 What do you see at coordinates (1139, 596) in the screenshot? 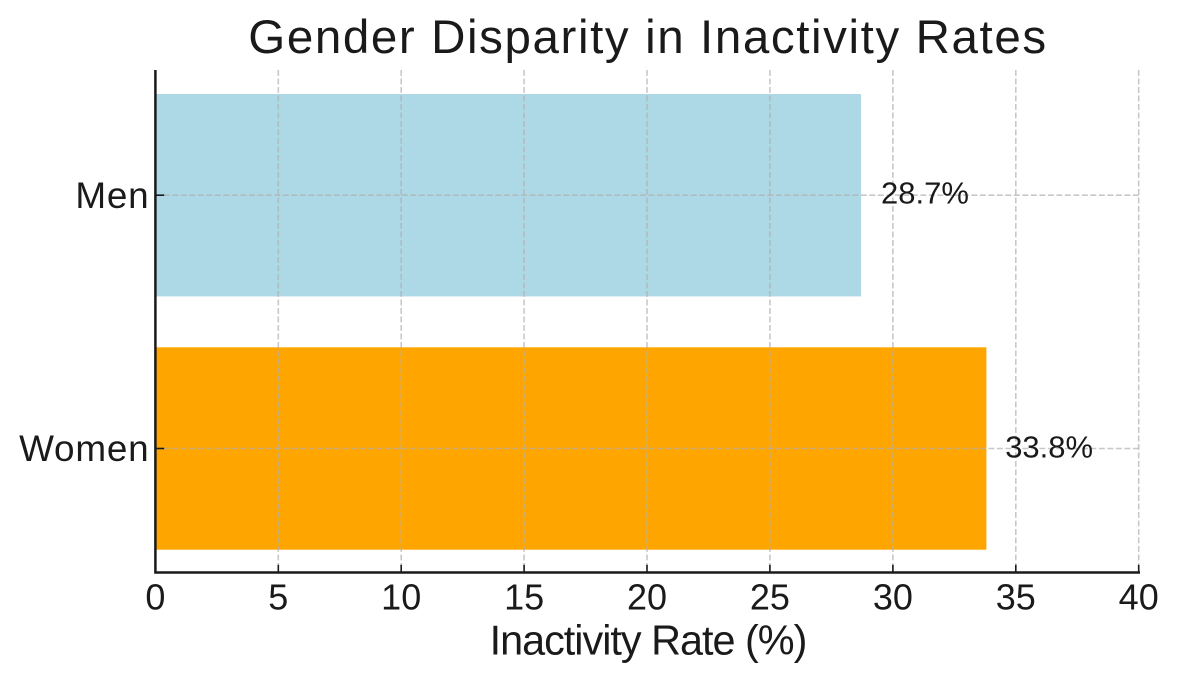
I see `svg-text: 40` at bounding box center [1139, 596].